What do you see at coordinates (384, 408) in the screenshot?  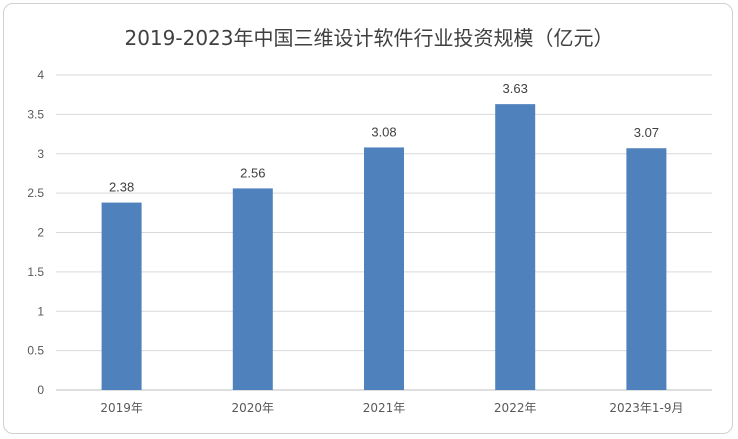 I see `x-tick-label: 2021年` at bounding box center [384, 408].